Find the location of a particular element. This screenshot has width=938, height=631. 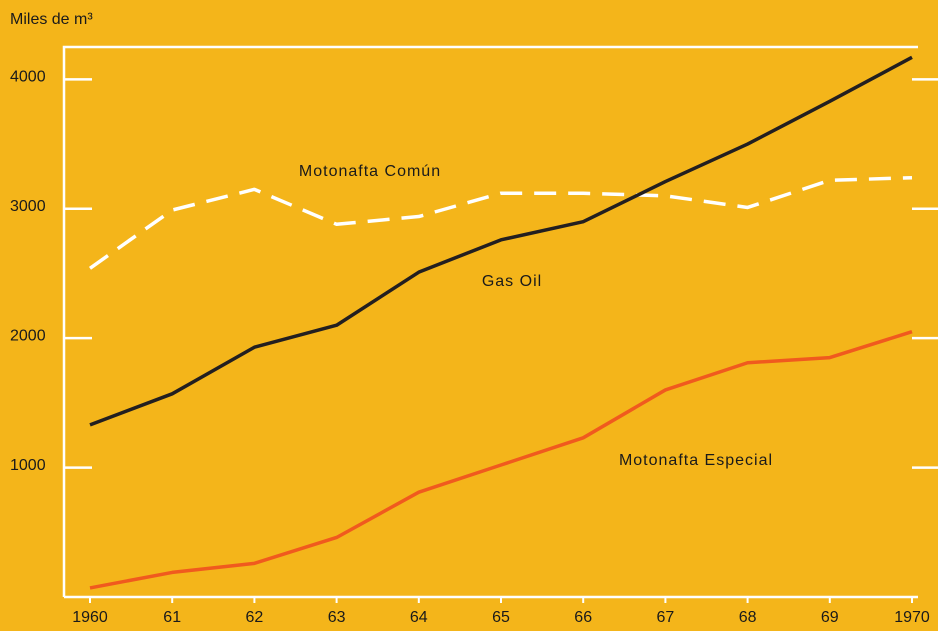

x-tick-label: 63 is located at coordinates (337, 617).